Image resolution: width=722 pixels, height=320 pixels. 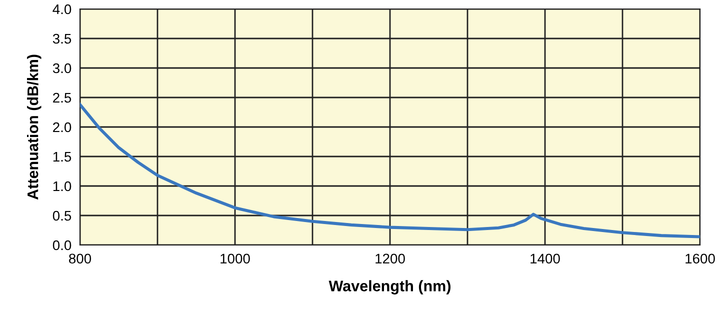 I want to click on x-tick-label: 1000, so click(x=235, y=259).